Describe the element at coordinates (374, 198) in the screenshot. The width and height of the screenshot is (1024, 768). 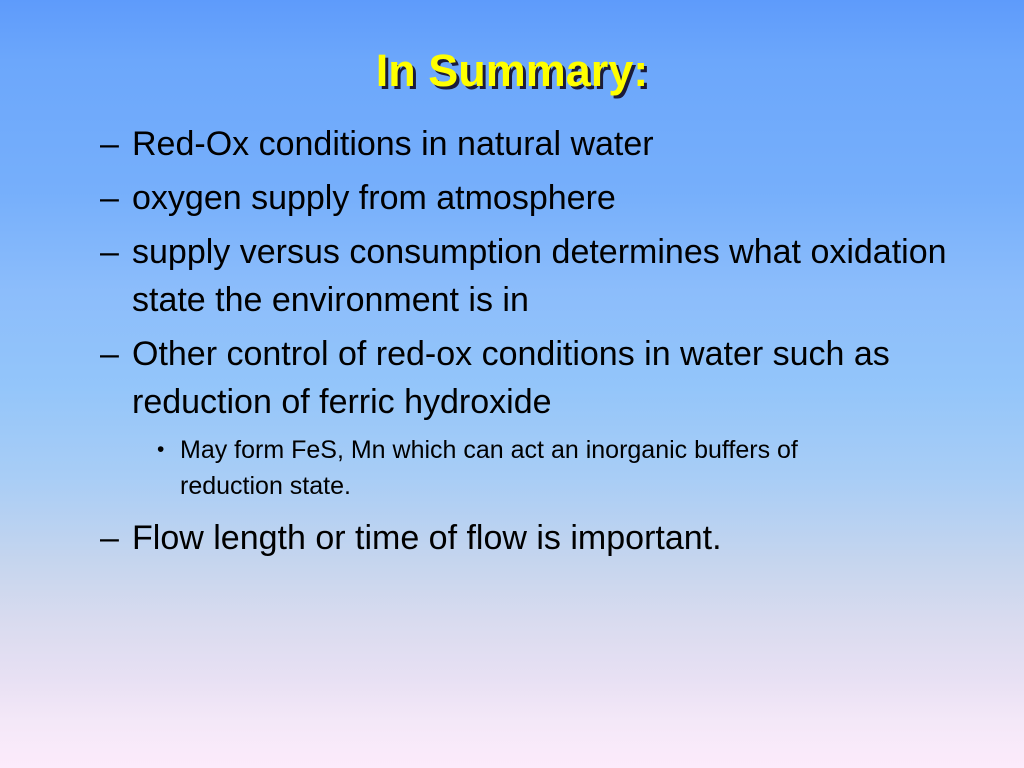
I see `list-item-text: oxygen supply from atmosphere` at that location.